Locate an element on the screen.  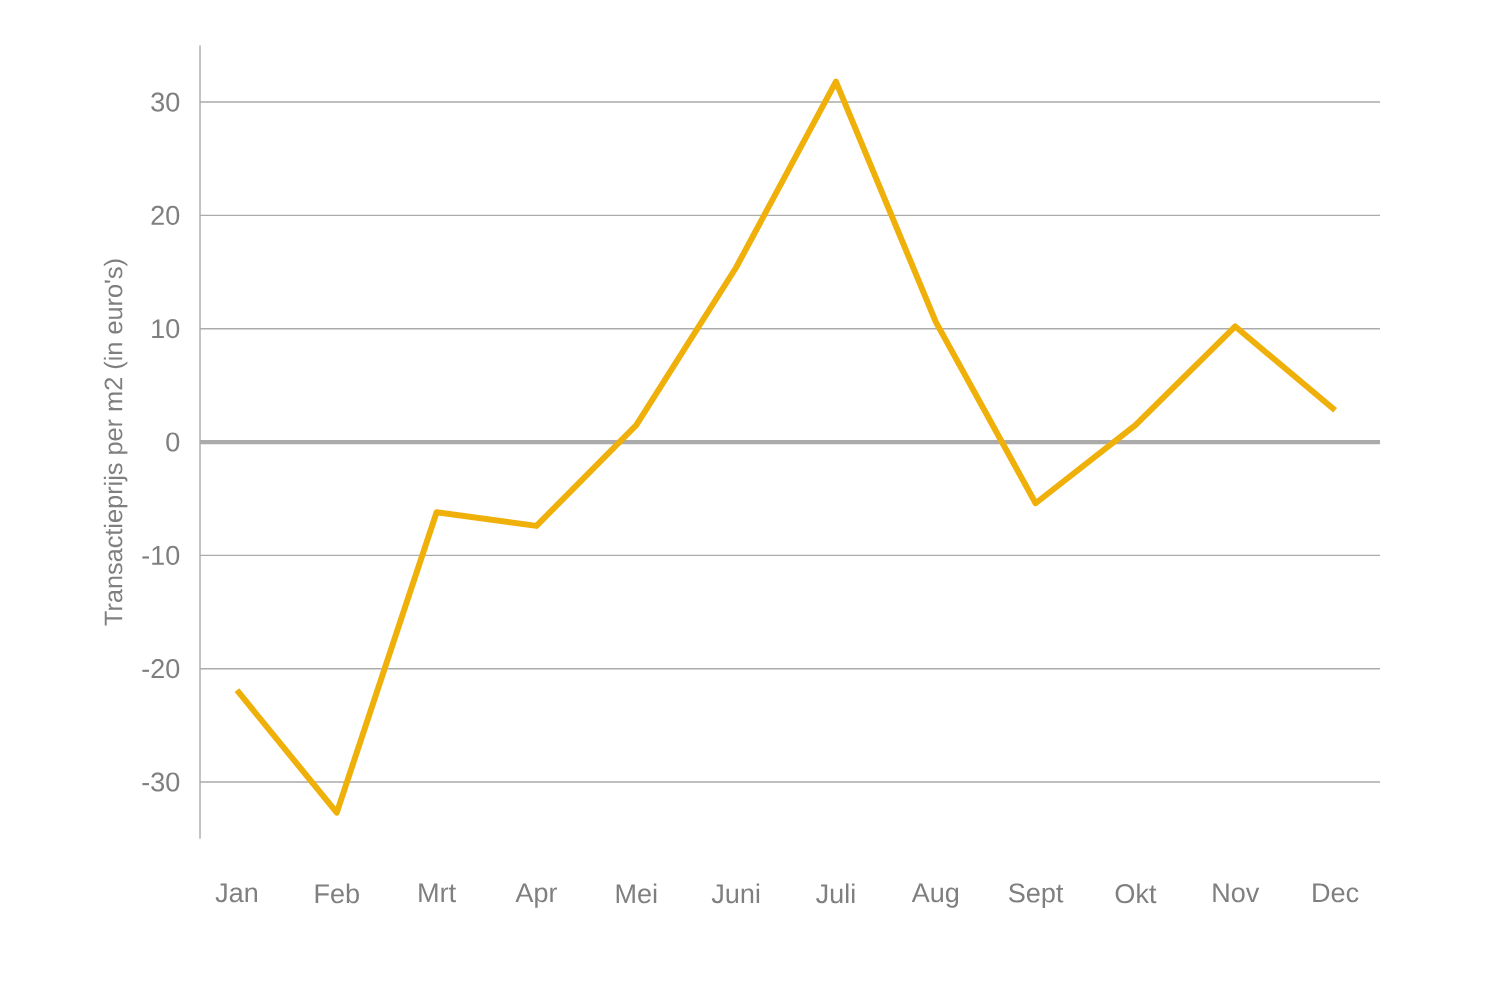
x-tick-label: Feb is located at coordinates (337, 893).